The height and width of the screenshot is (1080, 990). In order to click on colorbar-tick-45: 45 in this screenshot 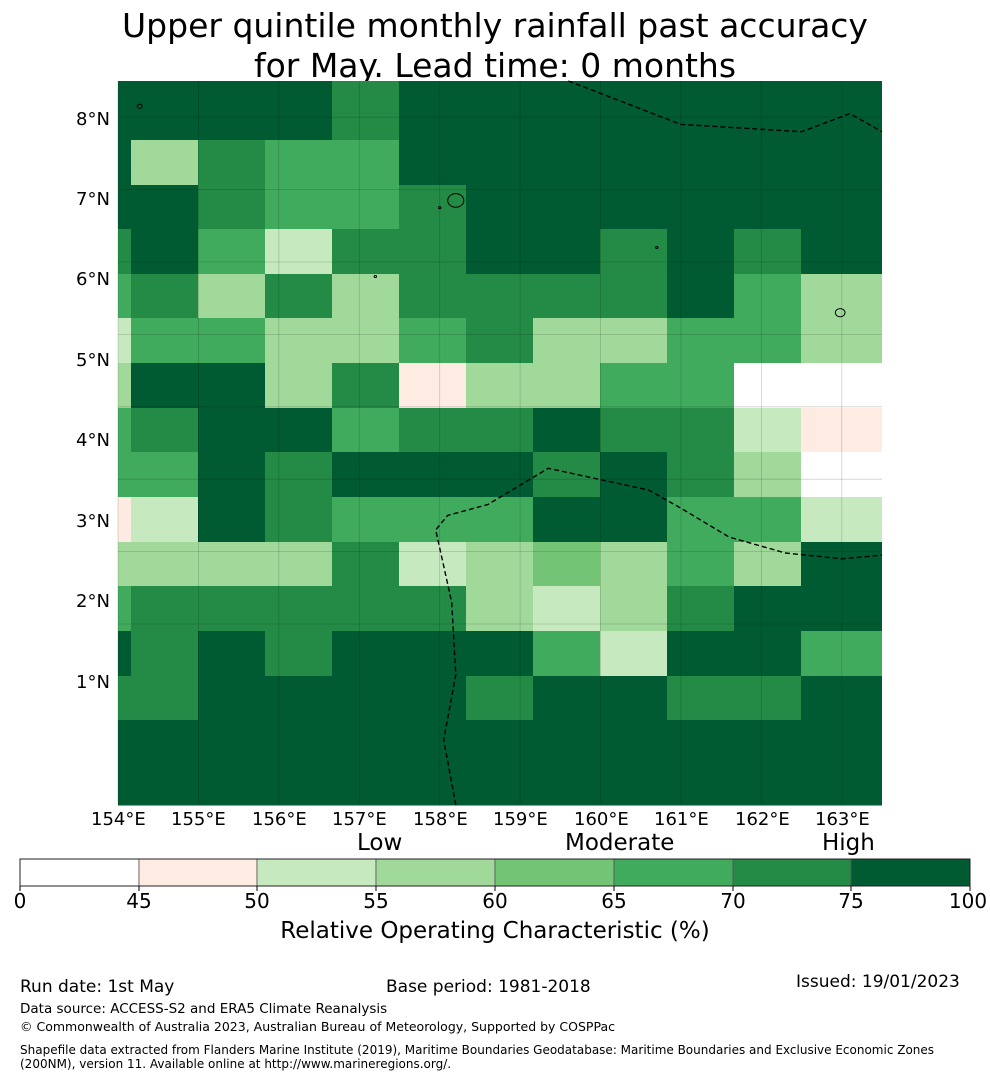, I will do `click(139, 901)`.